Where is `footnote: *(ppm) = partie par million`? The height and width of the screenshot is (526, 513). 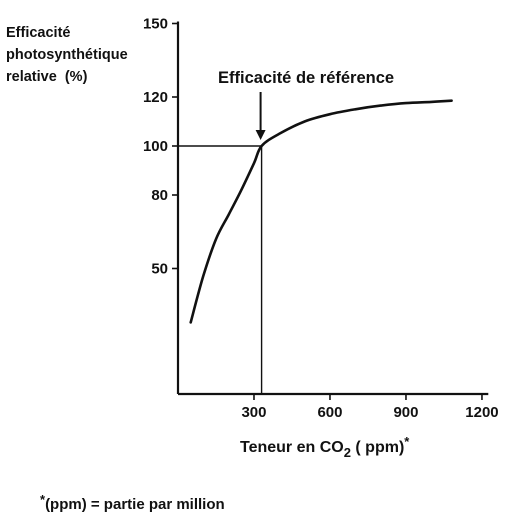
footnote: *(ppm) = partie par million is located at coordinates (132, 502).